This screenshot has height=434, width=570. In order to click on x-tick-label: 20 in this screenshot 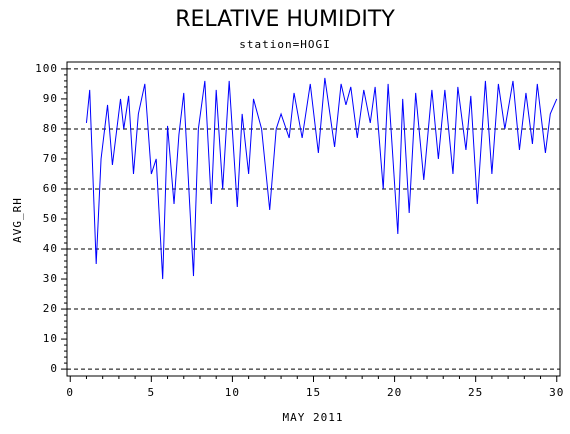, I will do `click(394, 392)`.